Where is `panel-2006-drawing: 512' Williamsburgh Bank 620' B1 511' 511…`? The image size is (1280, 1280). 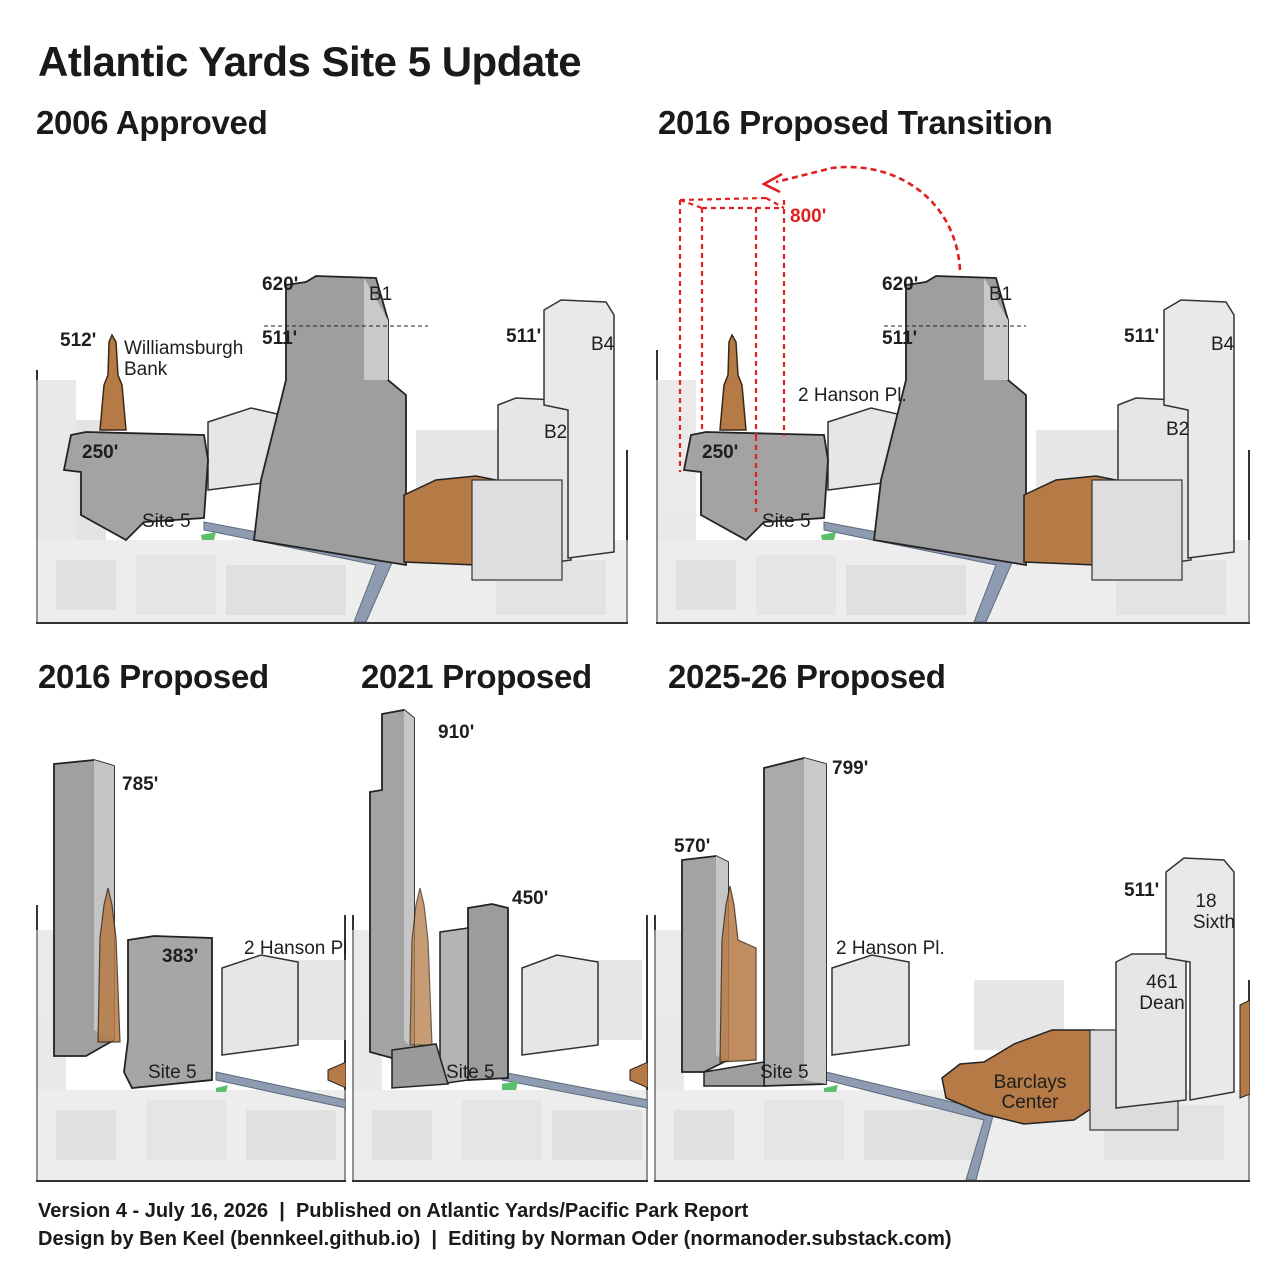 panel-2006-drawing: 512' Williamsburgh Bank 620' B1 511' 511… is located at coordinates (332, 448).